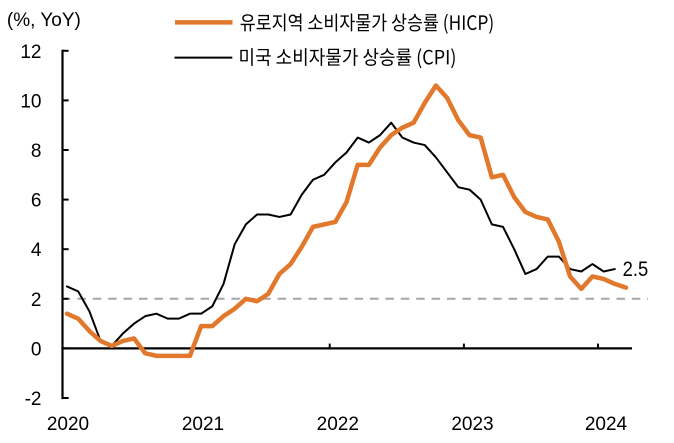  What do you see at coordinates (36, 300) in the screenshot?
I see `svg-text: 2` at bounding box center [36, 300].